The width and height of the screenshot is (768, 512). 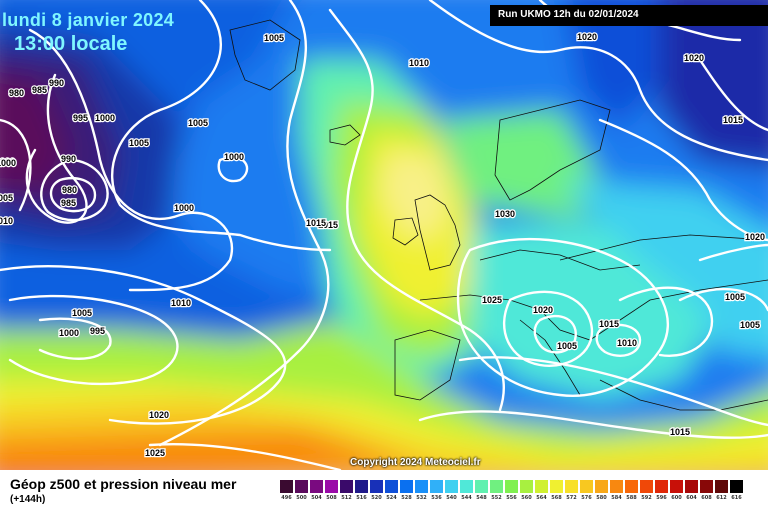 What do you see at coordinates (316, 490) in the screenshot?
I see `legend-swatch: 504` at bounding box center [316, 490].